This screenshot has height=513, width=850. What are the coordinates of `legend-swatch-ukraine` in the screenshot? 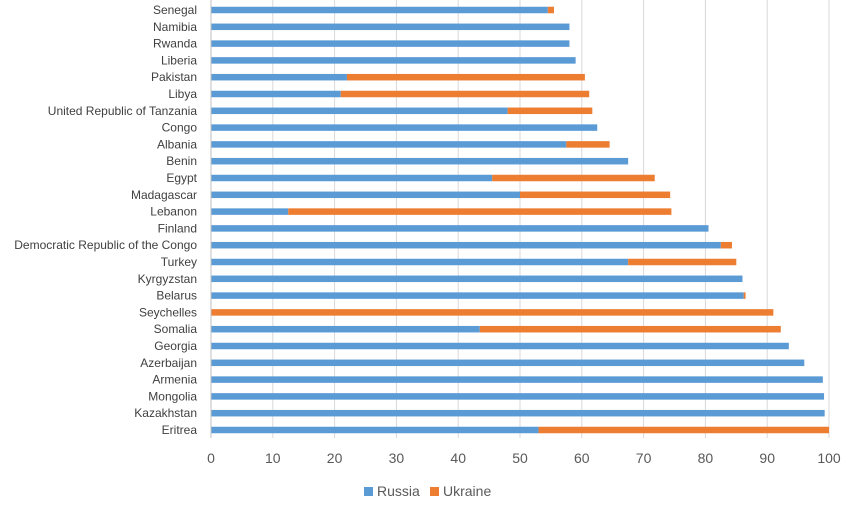 It's located at (434, 491).